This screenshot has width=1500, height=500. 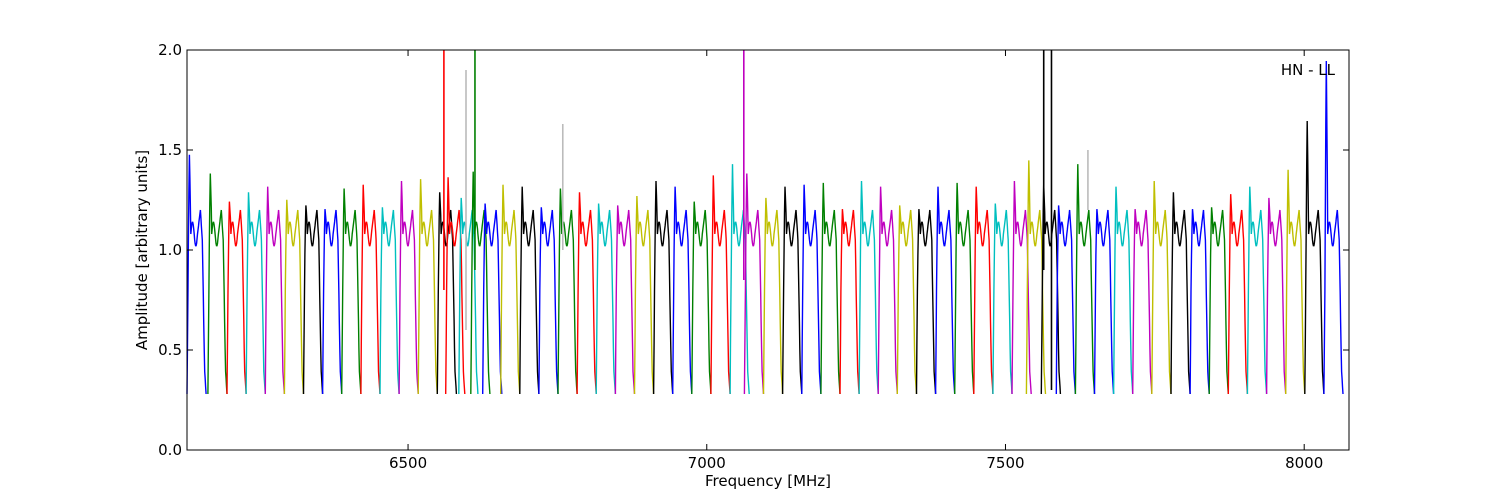 I want to click on x-tick-label: 7000, so click(x=707, y=463).